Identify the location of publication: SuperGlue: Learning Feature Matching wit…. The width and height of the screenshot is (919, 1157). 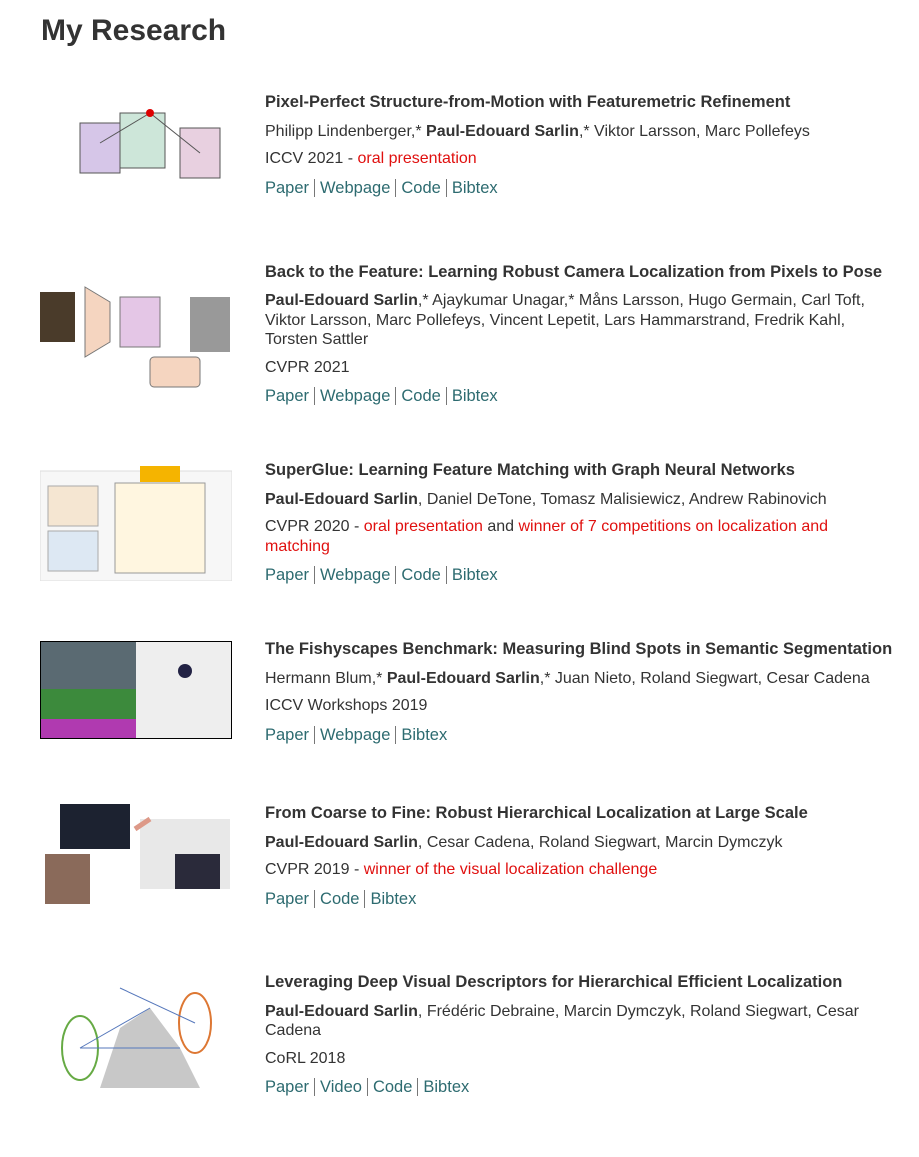
(469, 523).